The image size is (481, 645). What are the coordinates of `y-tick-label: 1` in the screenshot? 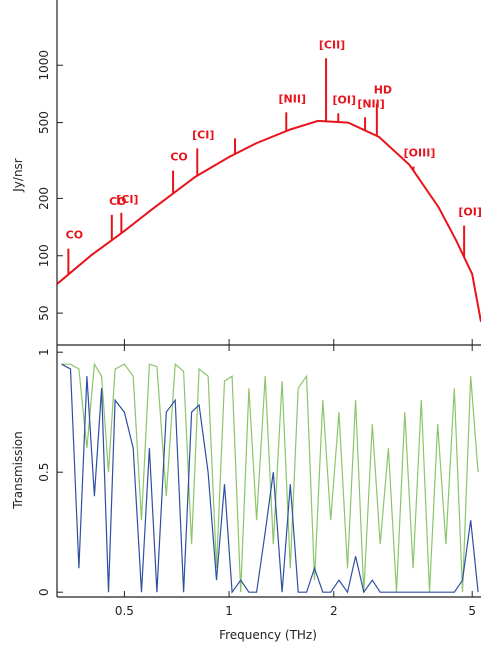 It's located at (44, 352).